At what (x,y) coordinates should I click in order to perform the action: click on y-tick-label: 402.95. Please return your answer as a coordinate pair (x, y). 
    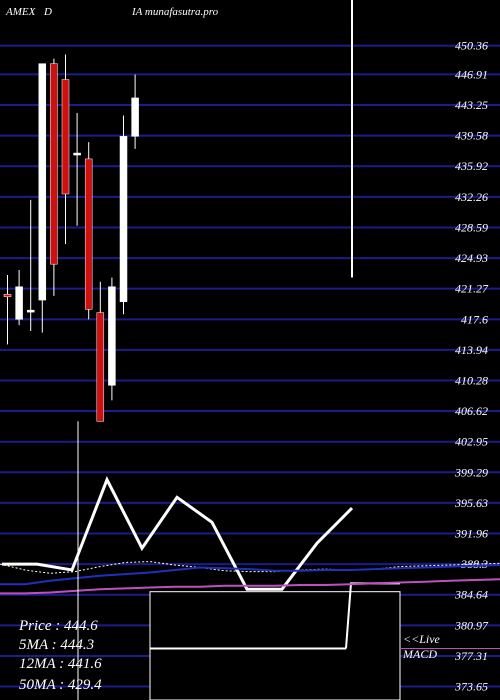
    Looking at the image, I should click on (471, 442).